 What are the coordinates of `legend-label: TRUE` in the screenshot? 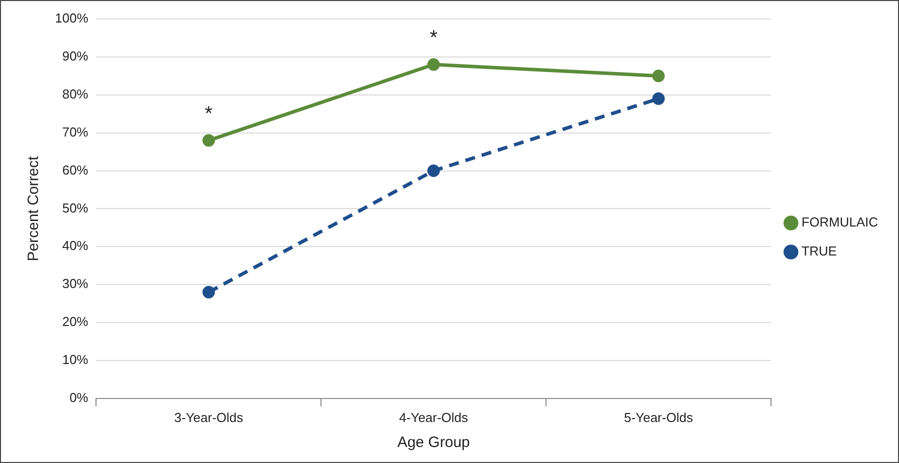 It's located at (819, 251).